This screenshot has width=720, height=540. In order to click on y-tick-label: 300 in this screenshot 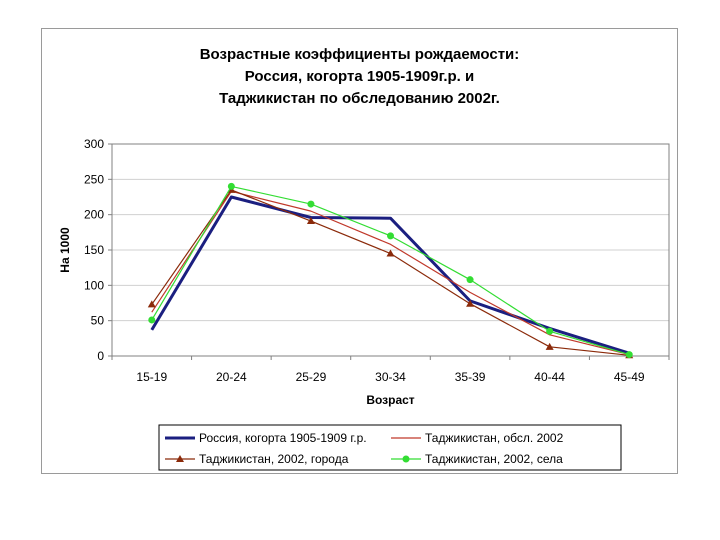, I will do `click(94, 144)`.